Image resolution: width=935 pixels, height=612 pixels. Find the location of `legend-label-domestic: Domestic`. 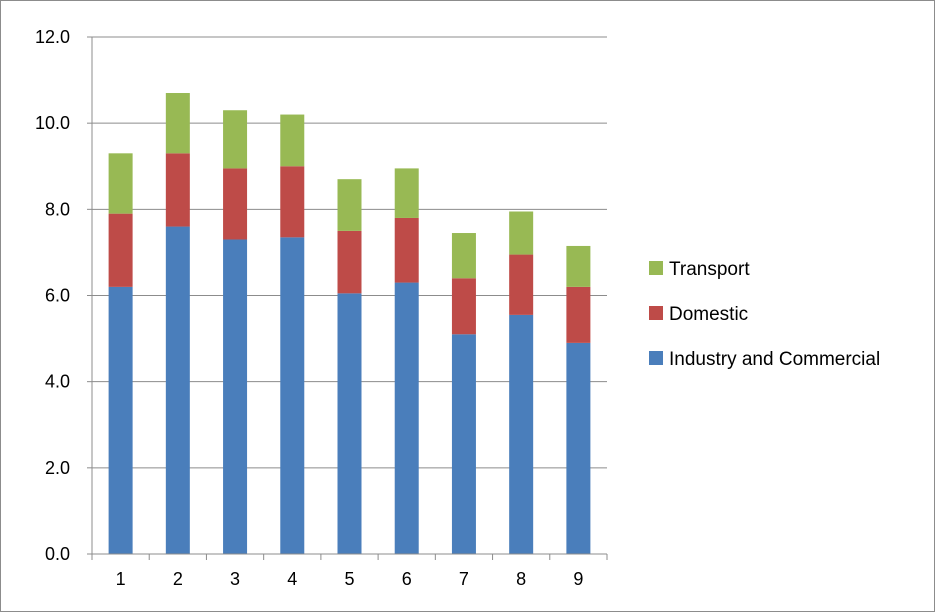

legend-label-domestic: Domestic is located at coordinates (708, 314).